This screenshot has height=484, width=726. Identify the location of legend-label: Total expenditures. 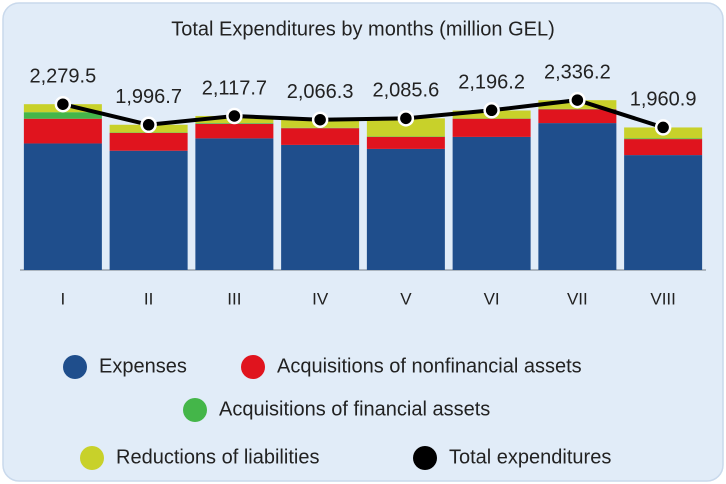
(530, 457).